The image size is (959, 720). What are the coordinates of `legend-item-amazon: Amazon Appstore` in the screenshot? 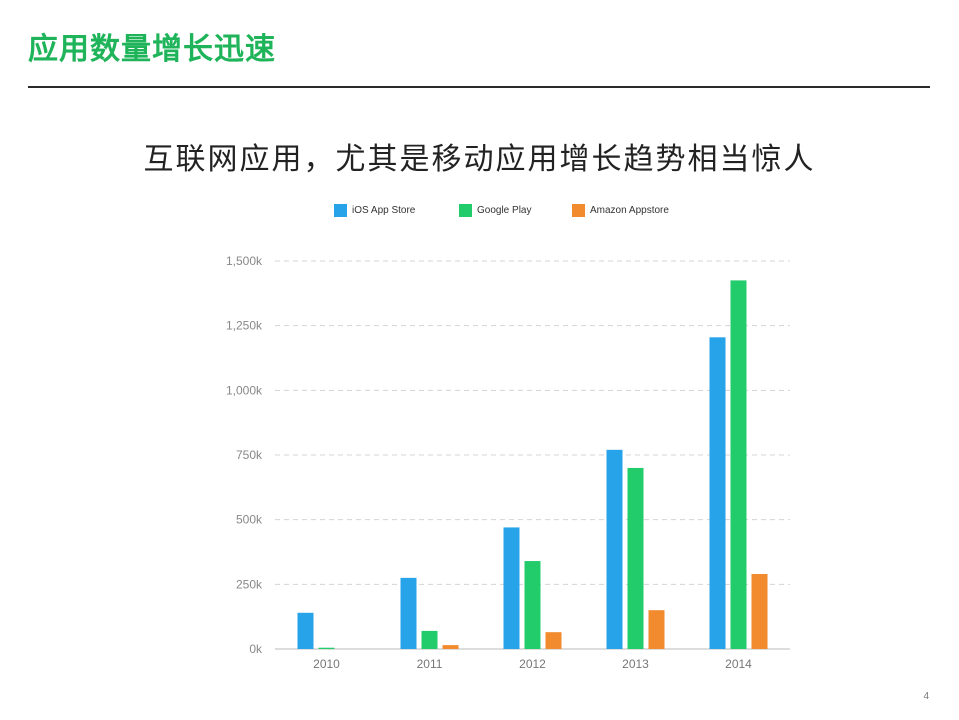 It's located at (620, 210).